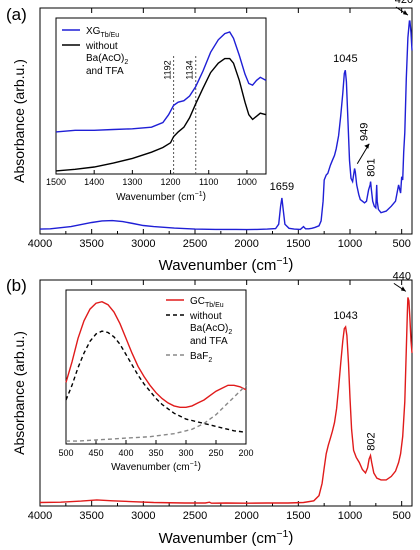 Image resolution: width=420 pixels, height=550 pixels. I want to click on vline-label: 1192, so click(168, 69).